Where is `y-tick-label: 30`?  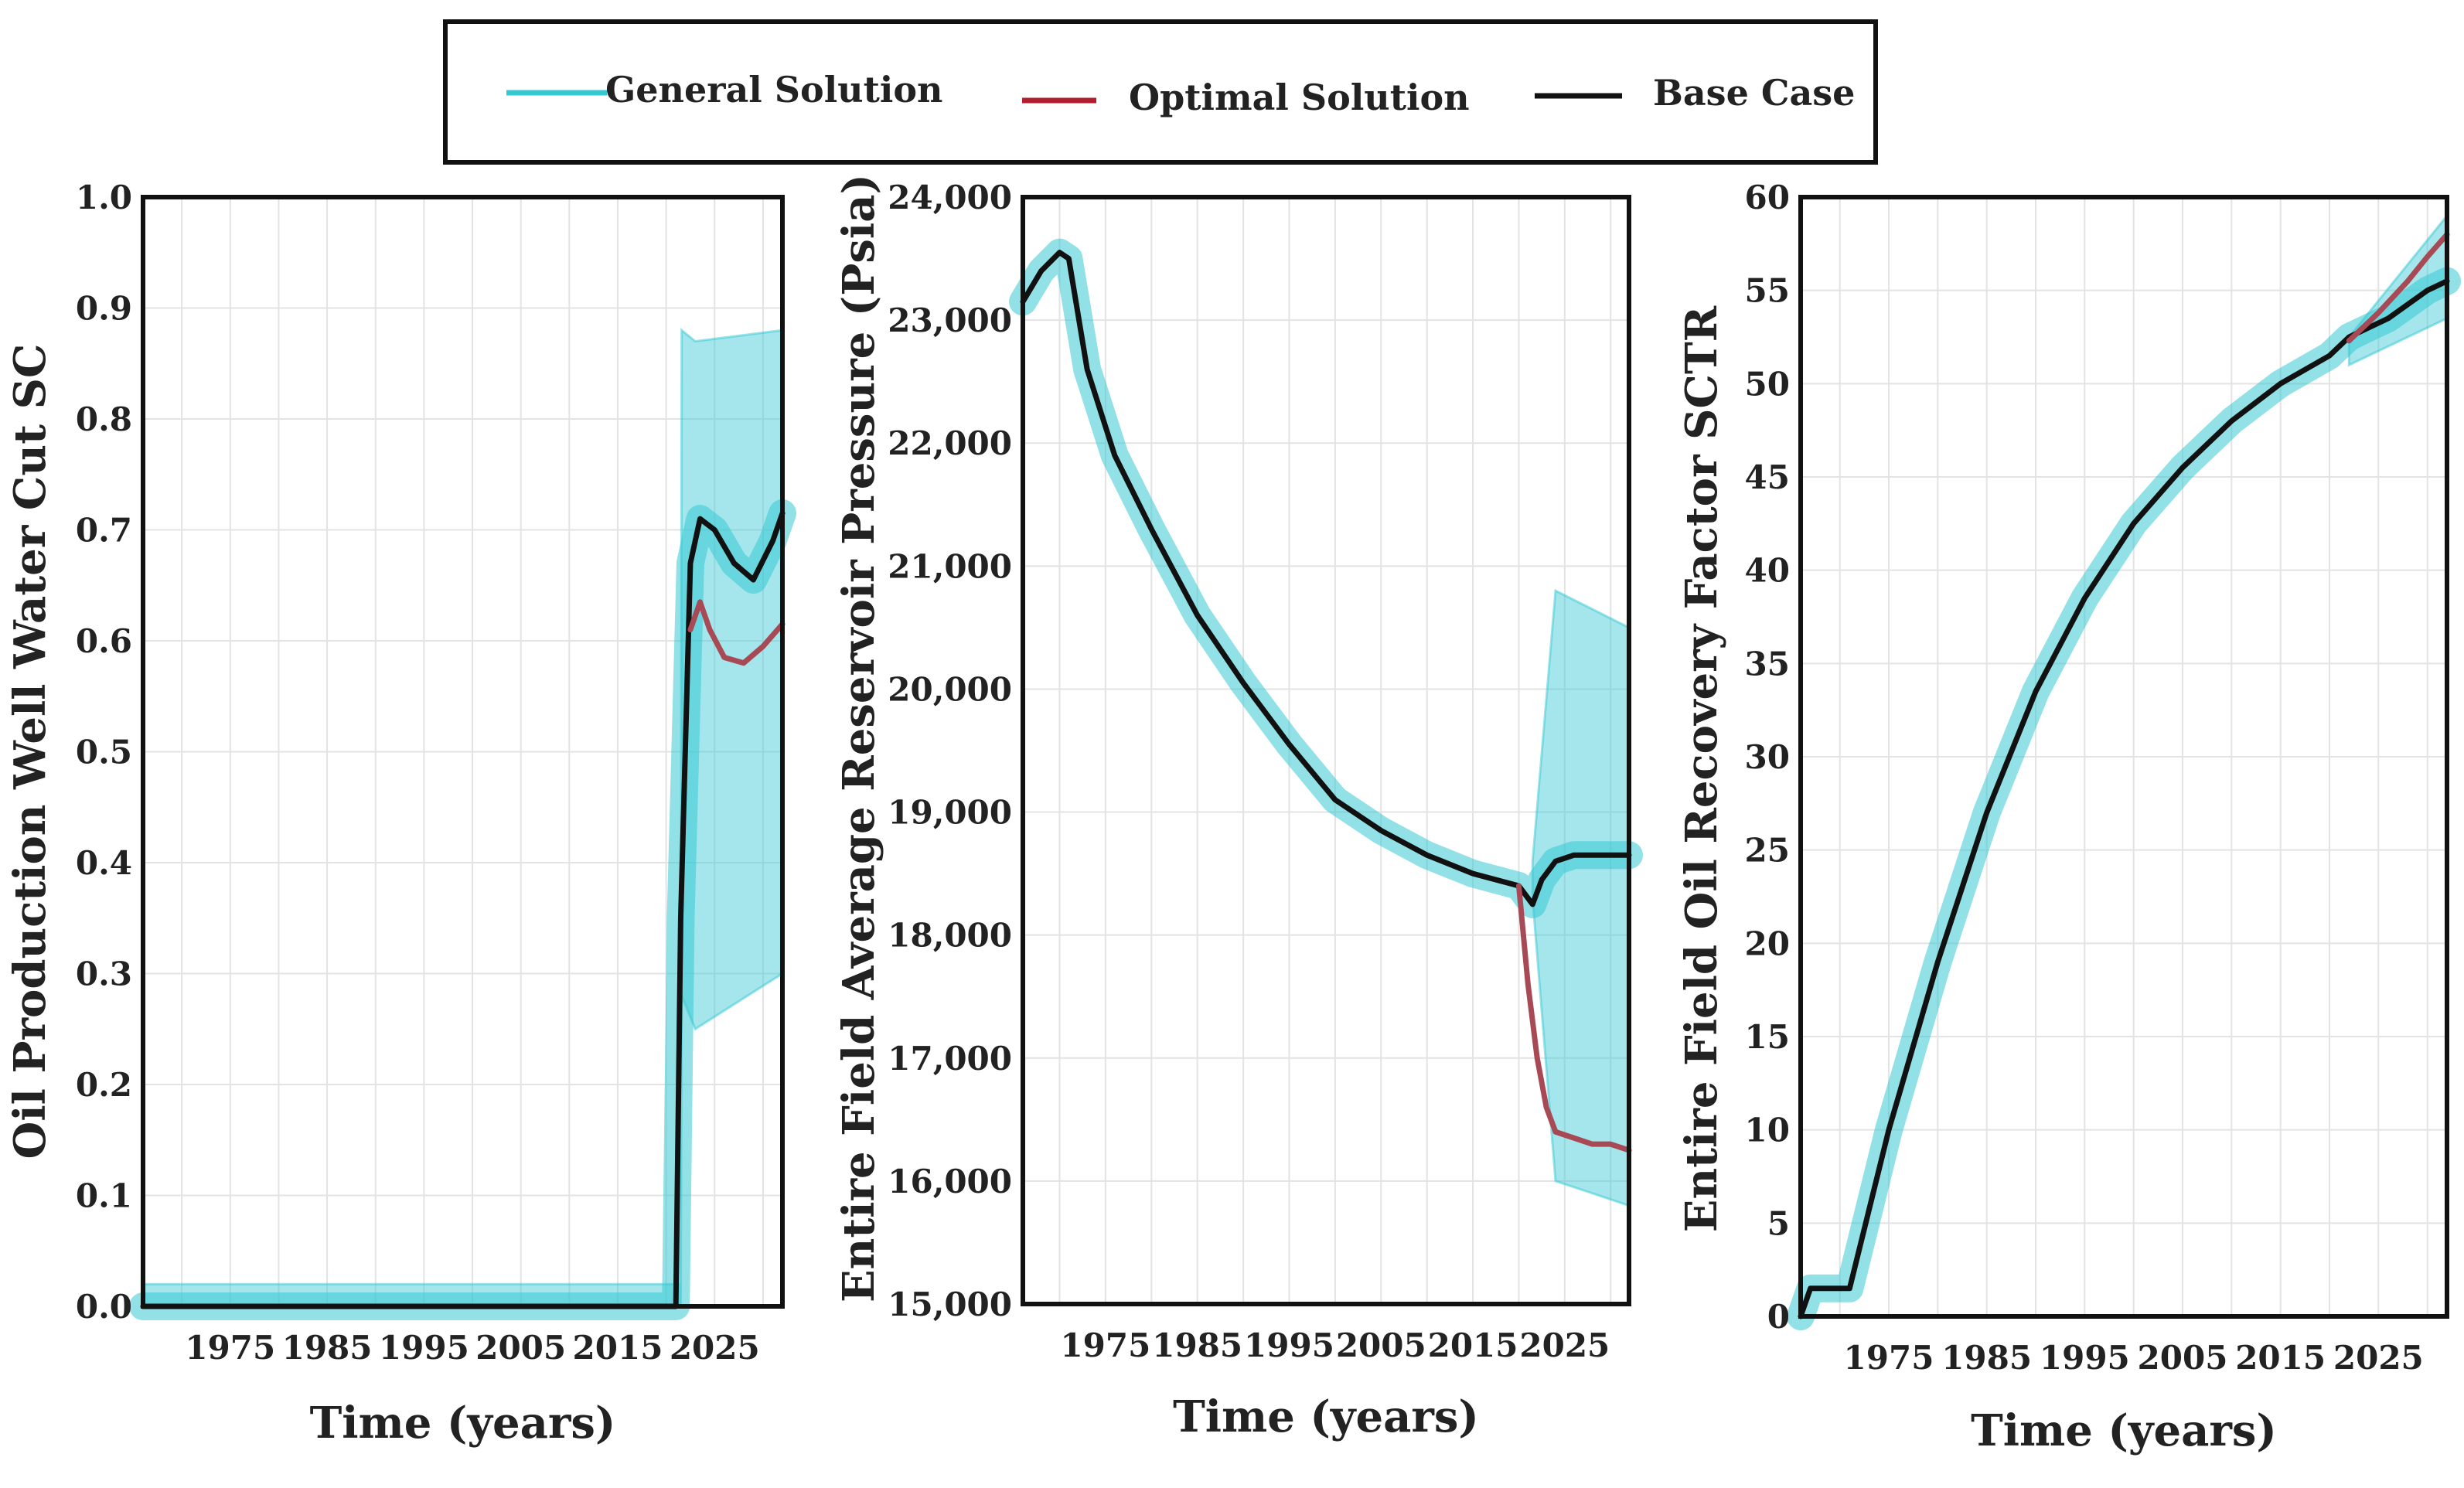 y-tick-label: 30 is located at coordinates (1767, 757).